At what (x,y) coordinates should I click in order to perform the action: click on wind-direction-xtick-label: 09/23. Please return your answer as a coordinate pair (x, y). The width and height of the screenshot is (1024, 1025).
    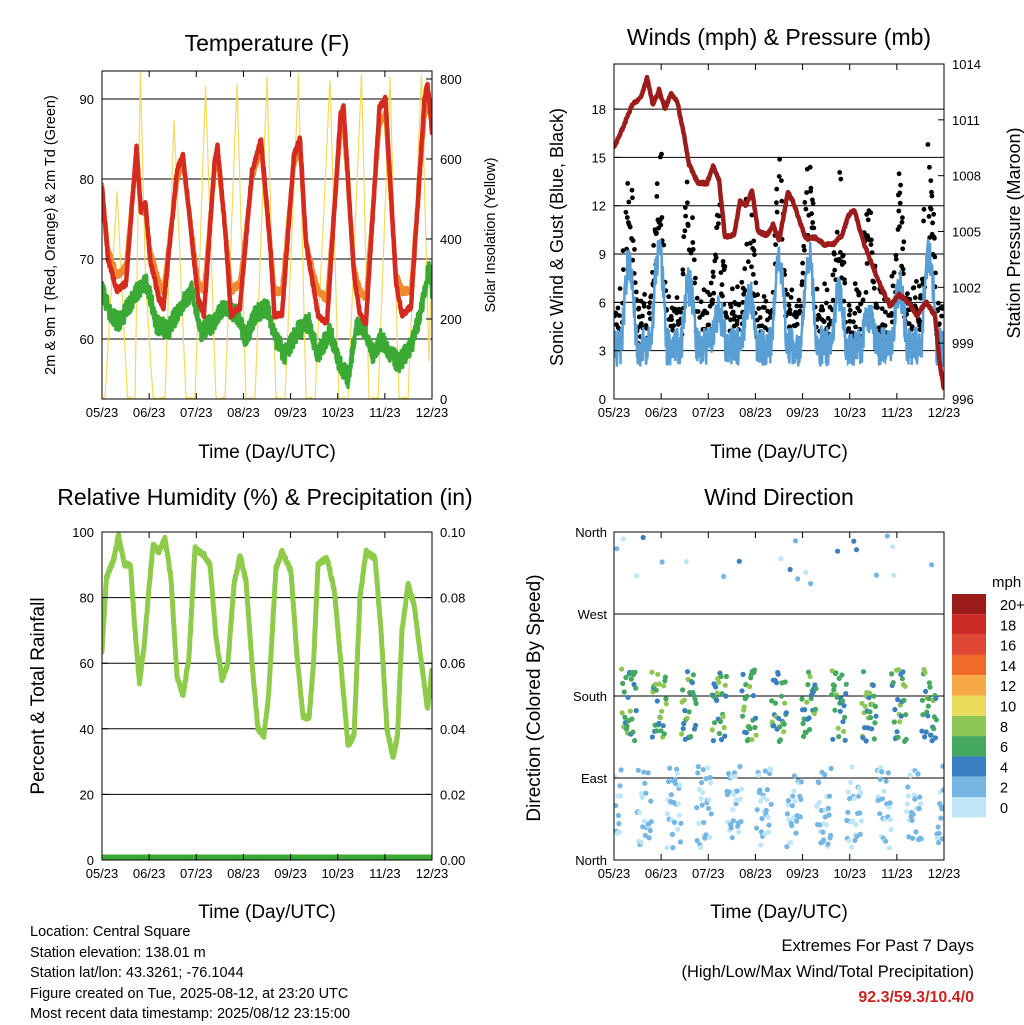
    Looking at the image, I should click on (802, 873).